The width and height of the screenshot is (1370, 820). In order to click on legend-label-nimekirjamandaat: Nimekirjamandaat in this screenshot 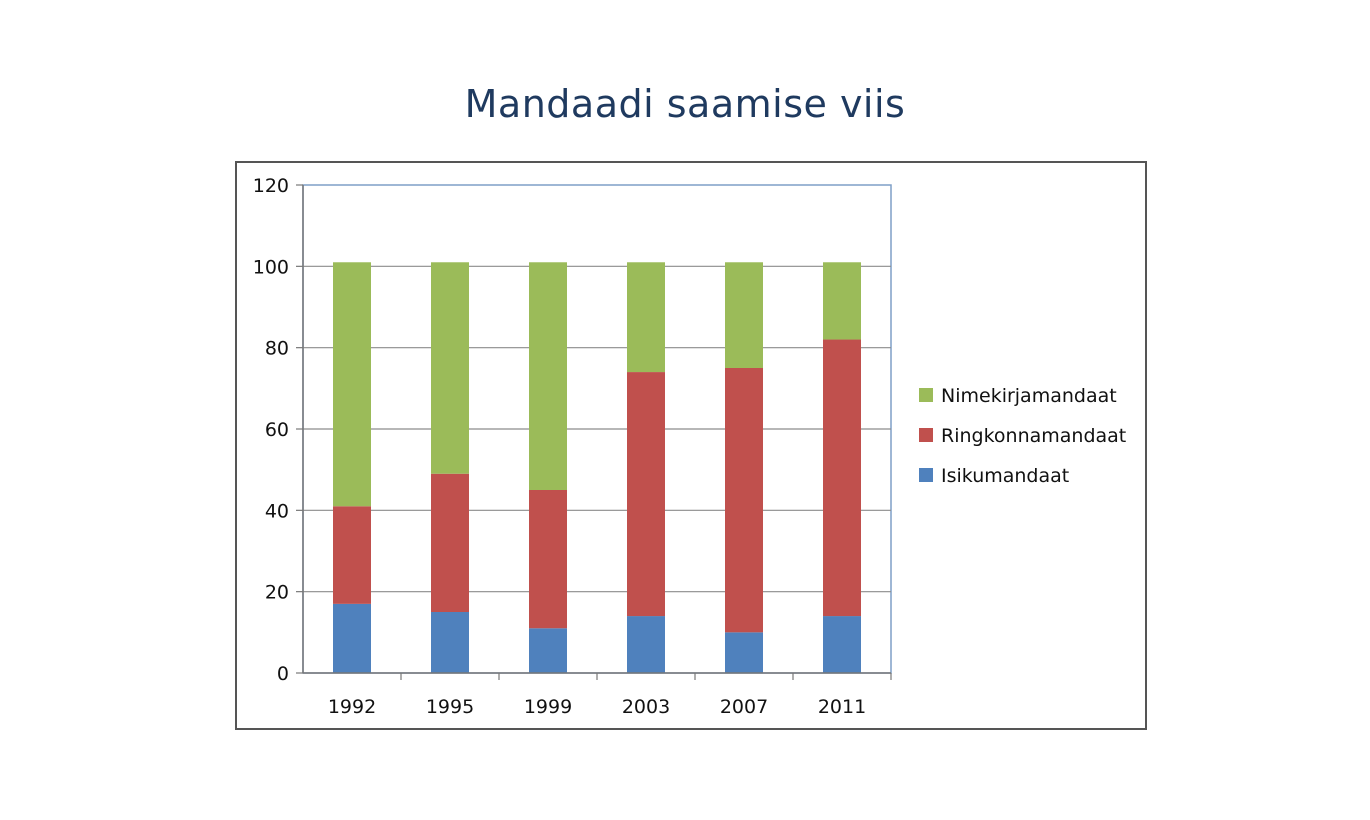, I will do `click(1029, 396)`.